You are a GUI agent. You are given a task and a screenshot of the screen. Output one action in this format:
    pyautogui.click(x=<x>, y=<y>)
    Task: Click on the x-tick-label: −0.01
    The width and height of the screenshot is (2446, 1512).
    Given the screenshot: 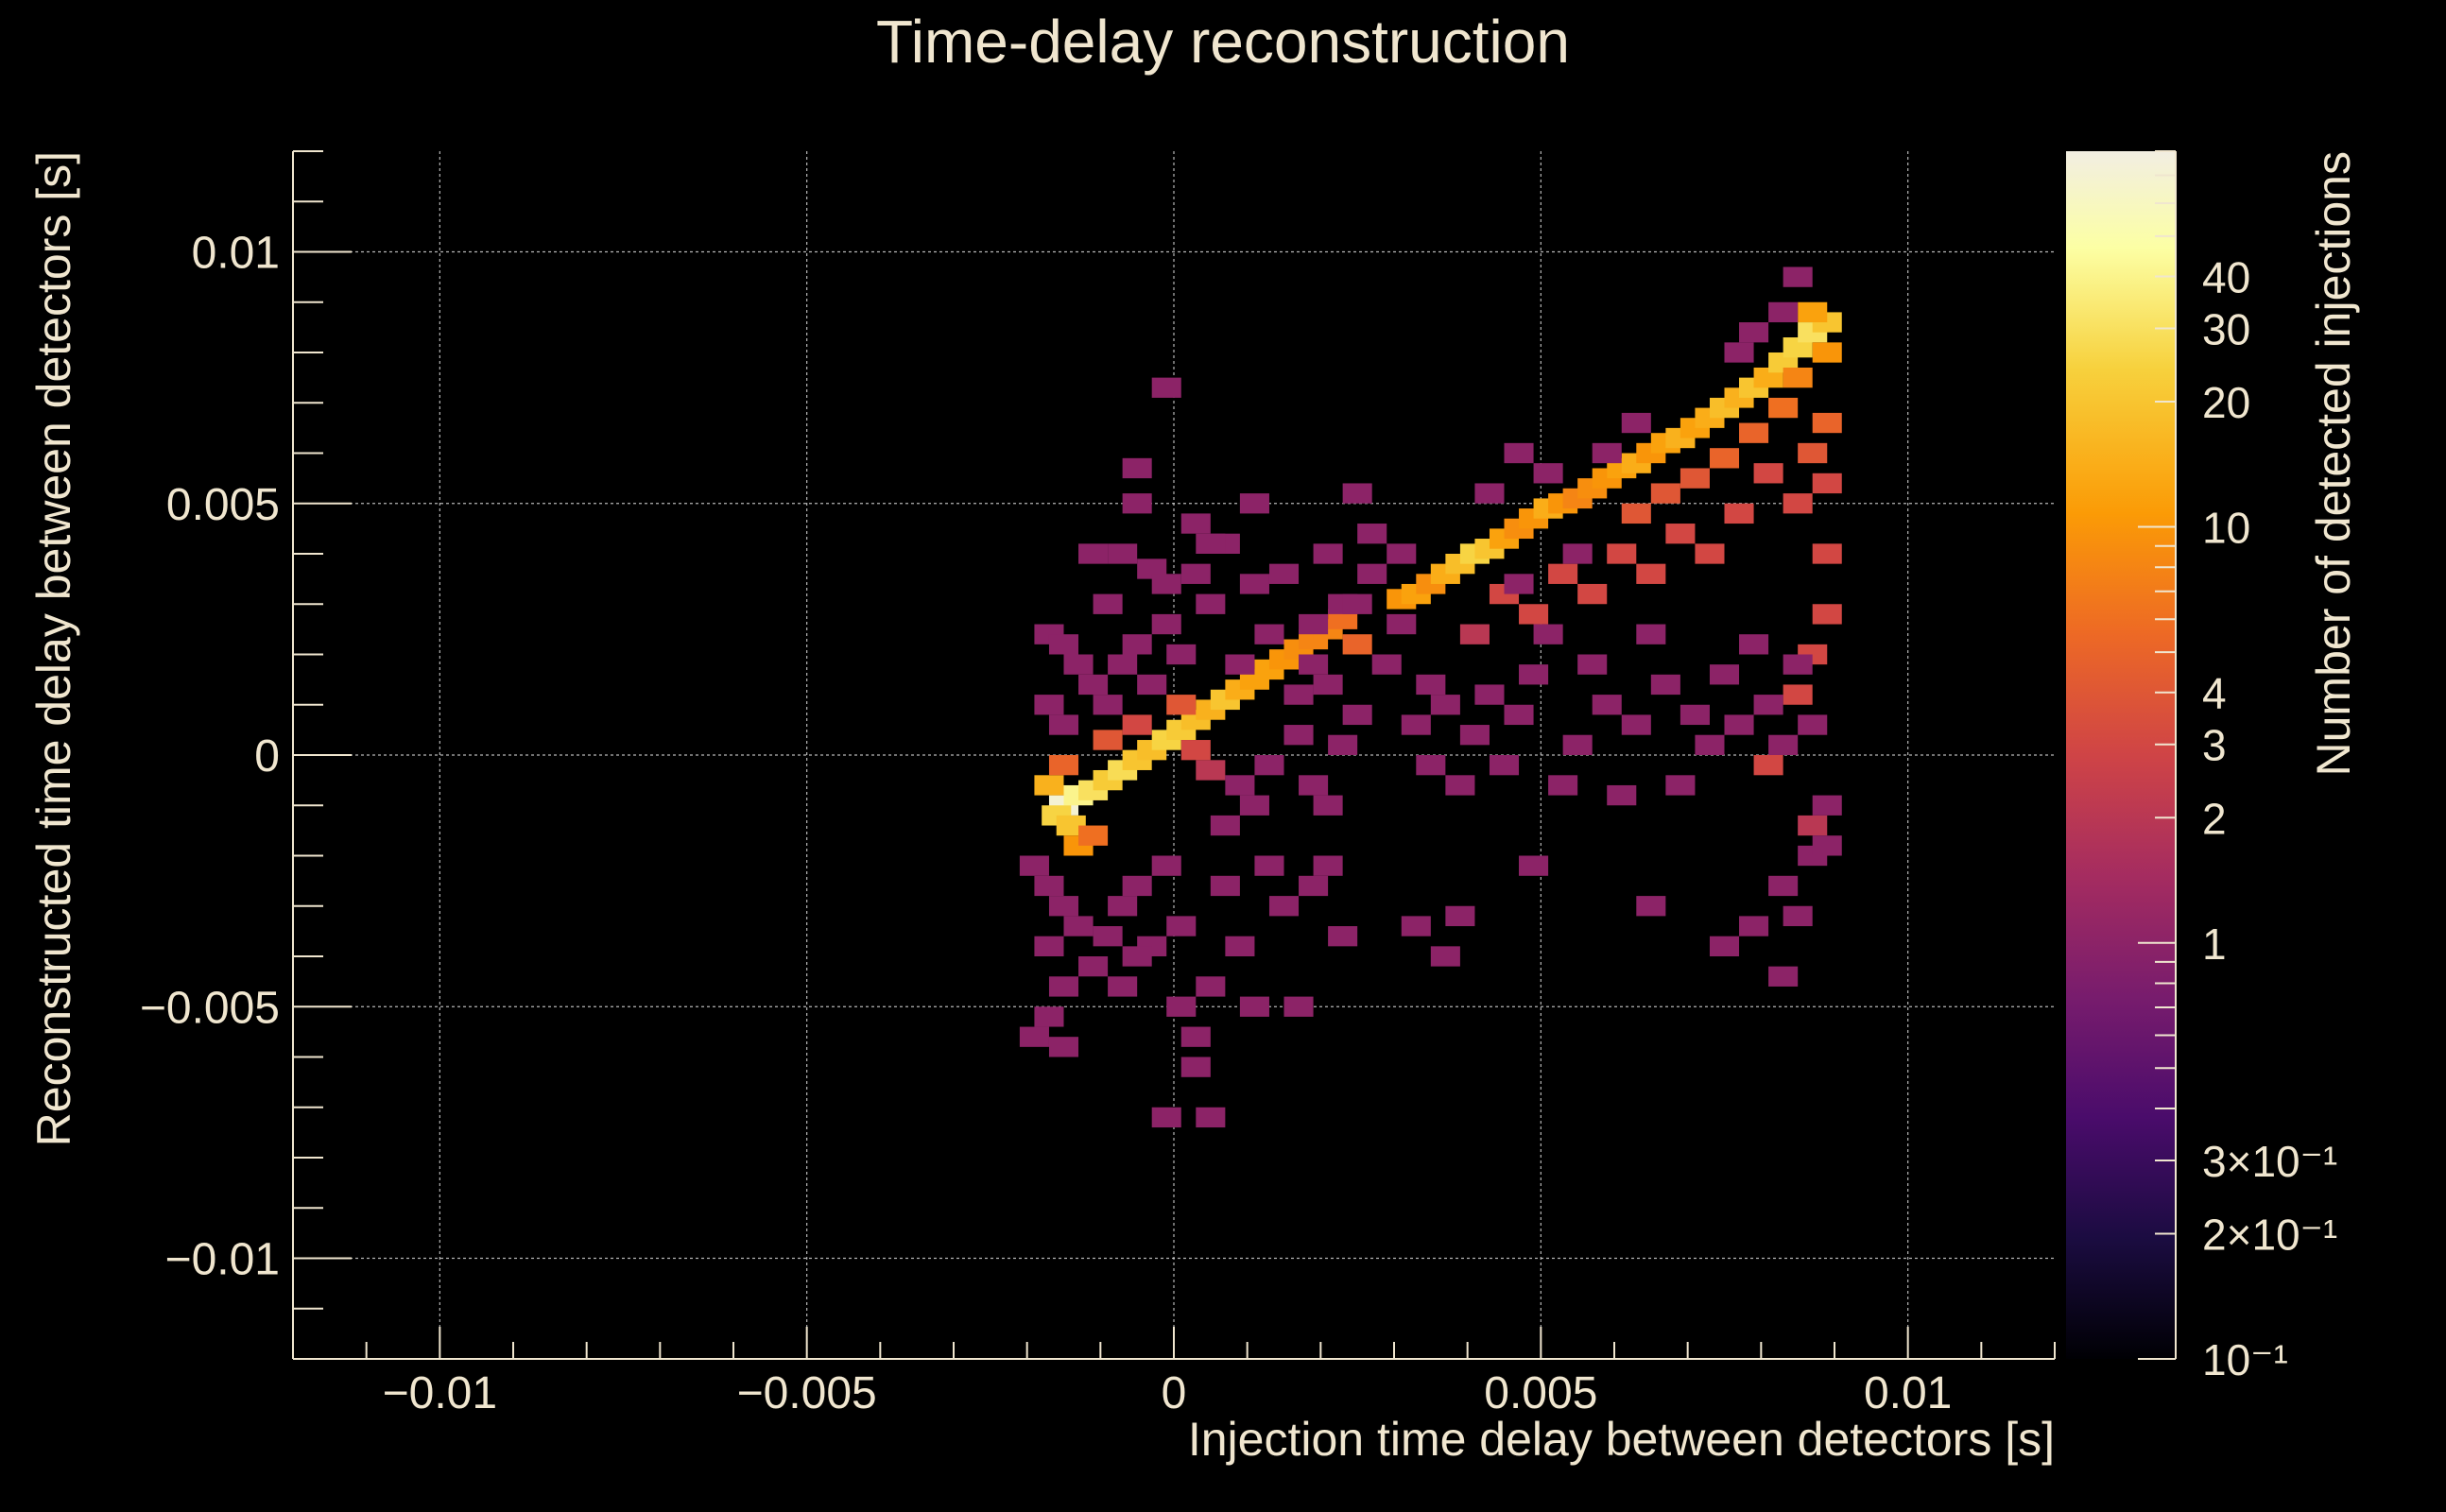 What is the action you would take?
    pyautogui.click(x=440, y=1393)
    